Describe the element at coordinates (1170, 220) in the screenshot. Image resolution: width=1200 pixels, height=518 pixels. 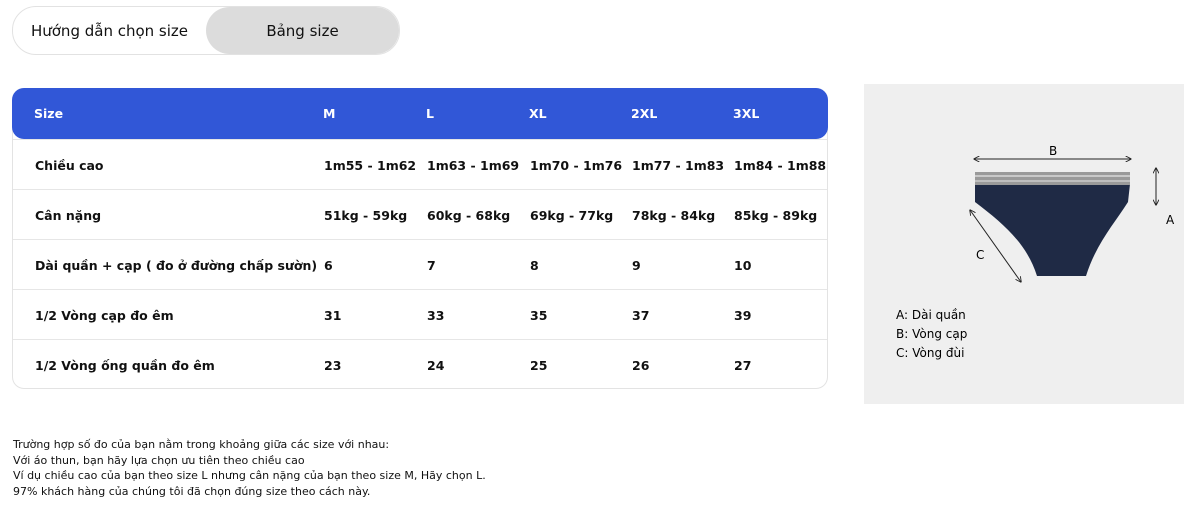
I see `label-a: A` at that location.